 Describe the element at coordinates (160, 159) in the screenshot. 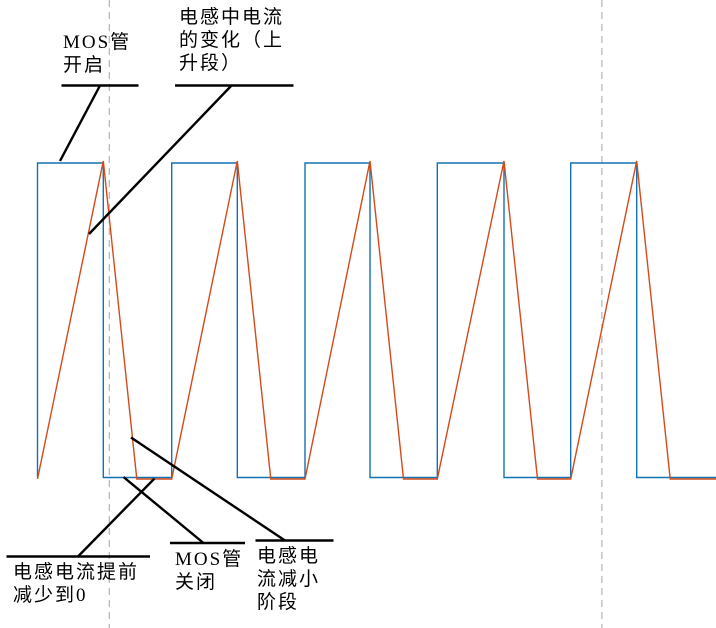

I see `inductor-rise-leader` at that location.